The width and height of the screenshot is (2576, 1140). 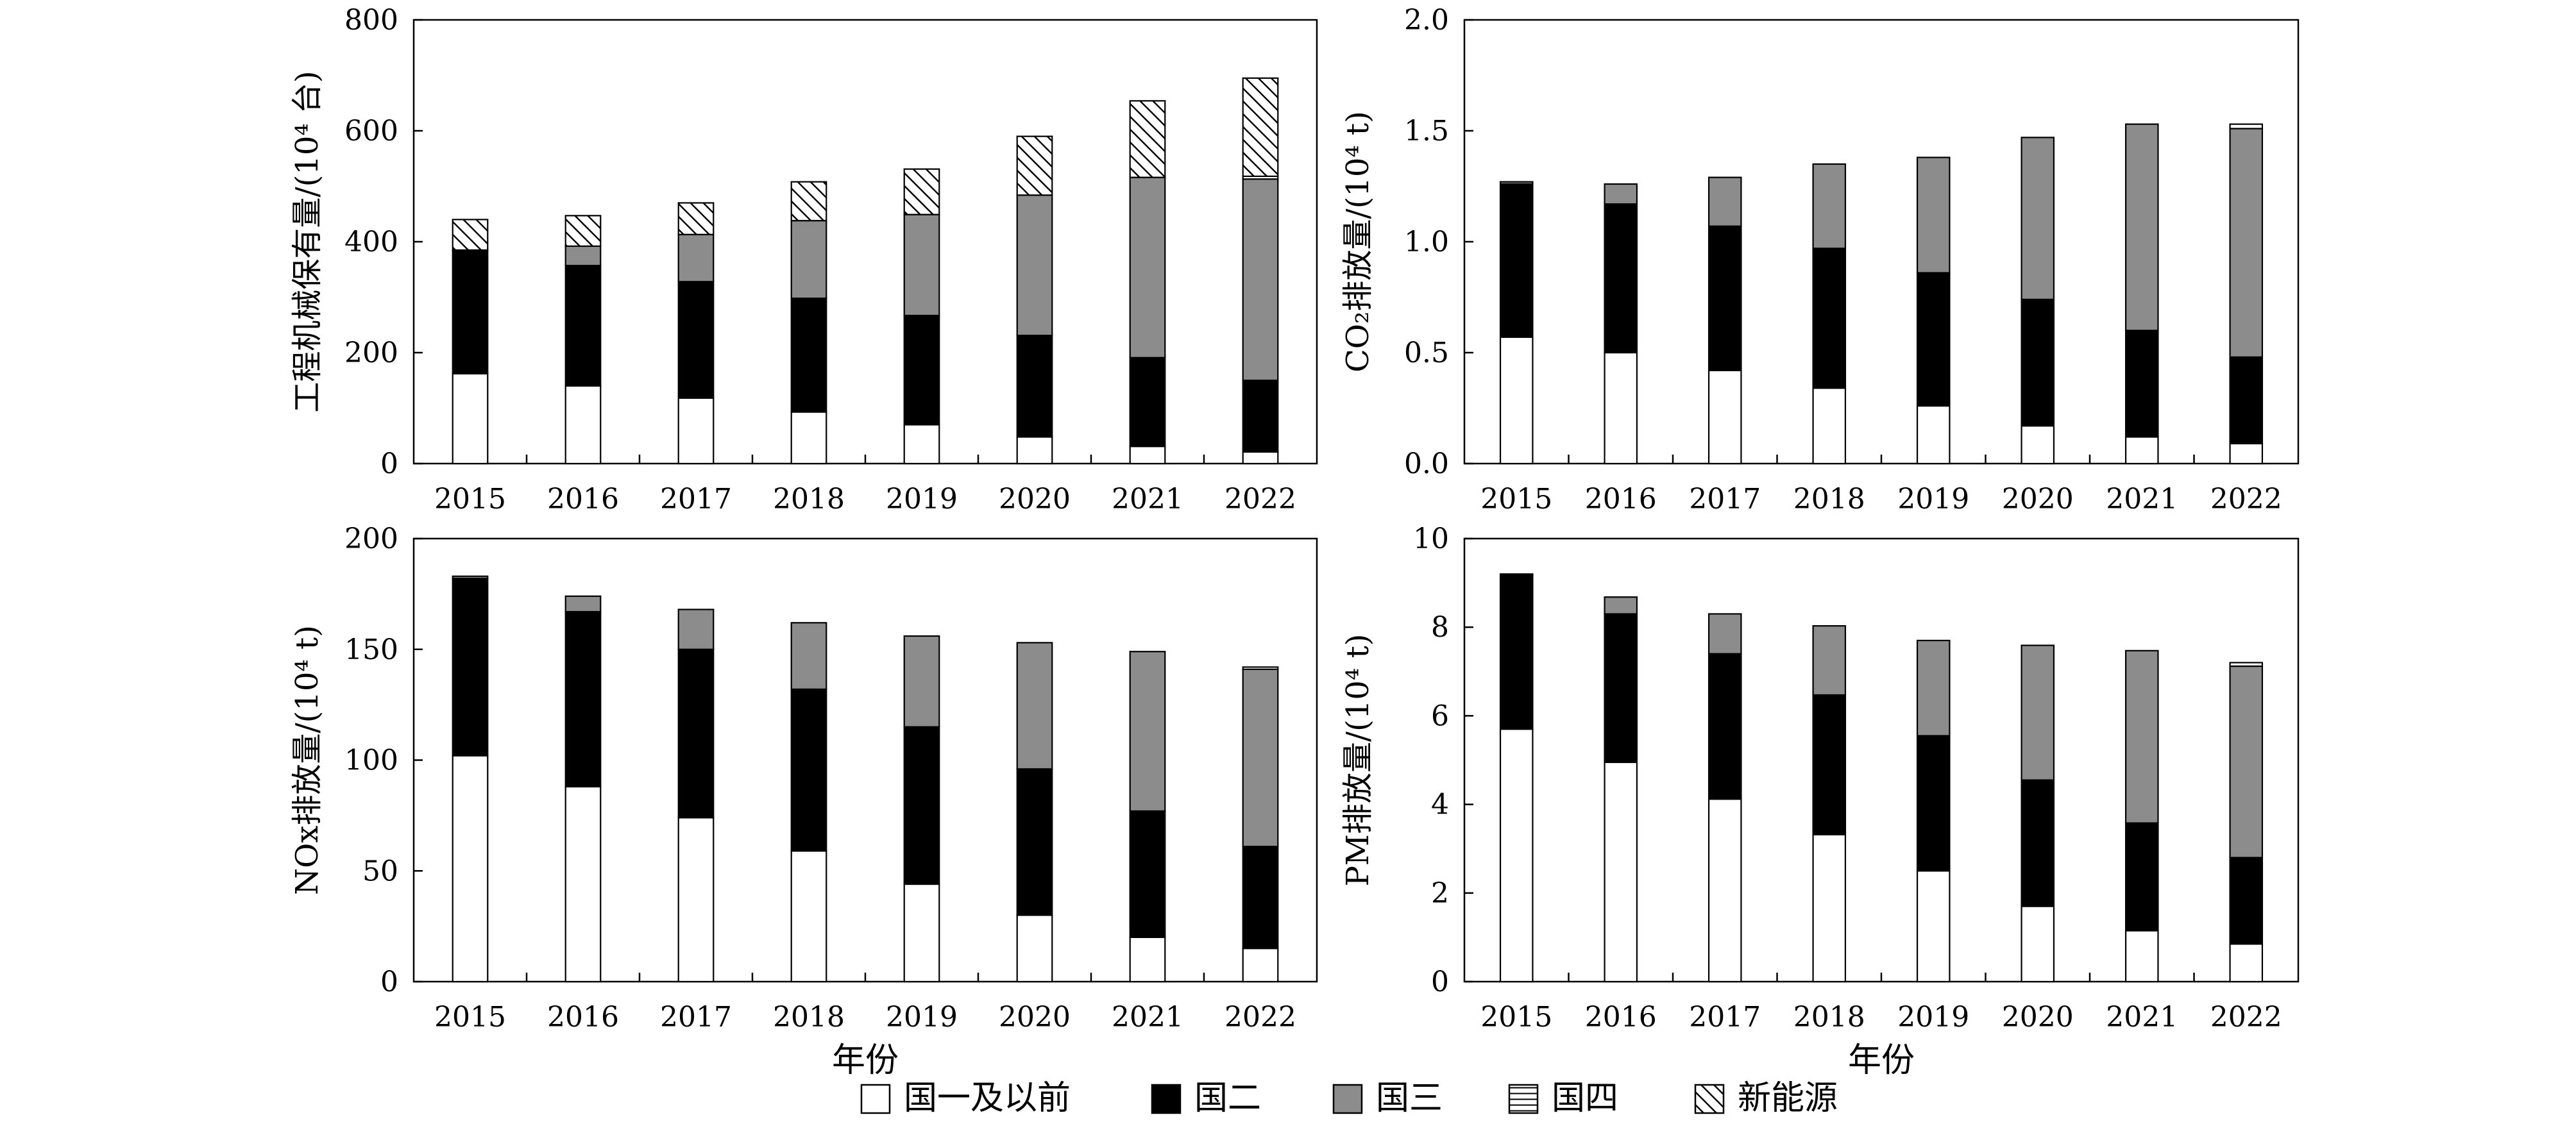 I want to click on x-tick-label: 2019, so click(x=922, y=499).